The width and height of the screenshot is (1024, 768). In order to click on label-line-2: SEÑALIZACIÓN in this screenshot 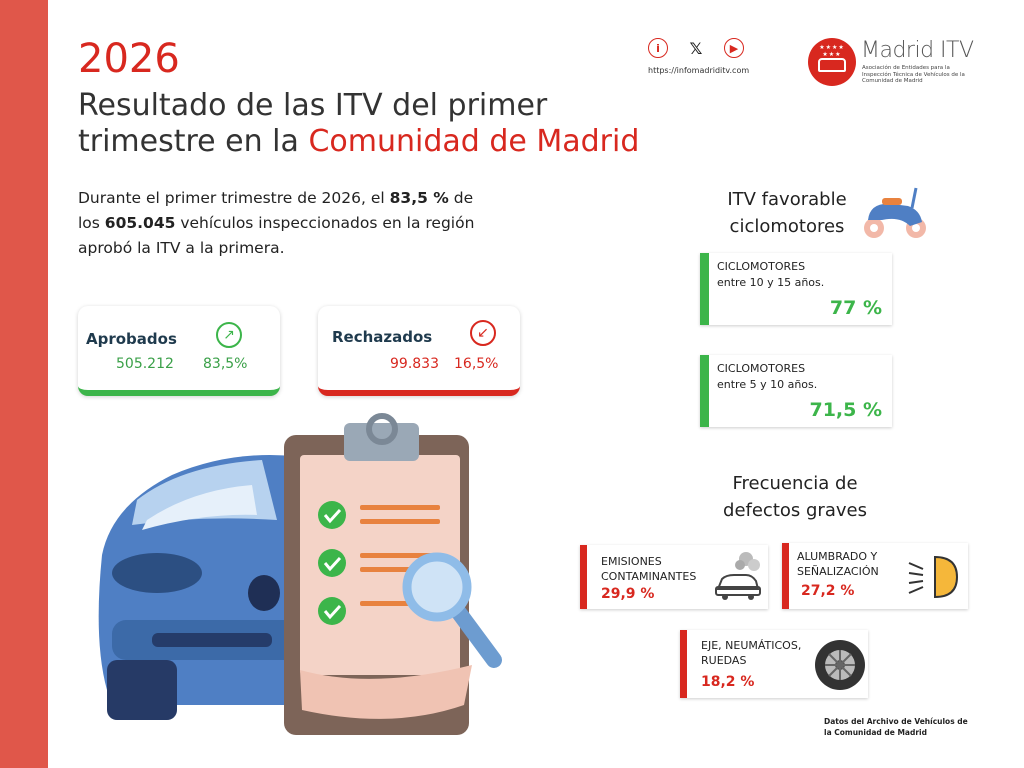, I will do `click(838, 571)`.